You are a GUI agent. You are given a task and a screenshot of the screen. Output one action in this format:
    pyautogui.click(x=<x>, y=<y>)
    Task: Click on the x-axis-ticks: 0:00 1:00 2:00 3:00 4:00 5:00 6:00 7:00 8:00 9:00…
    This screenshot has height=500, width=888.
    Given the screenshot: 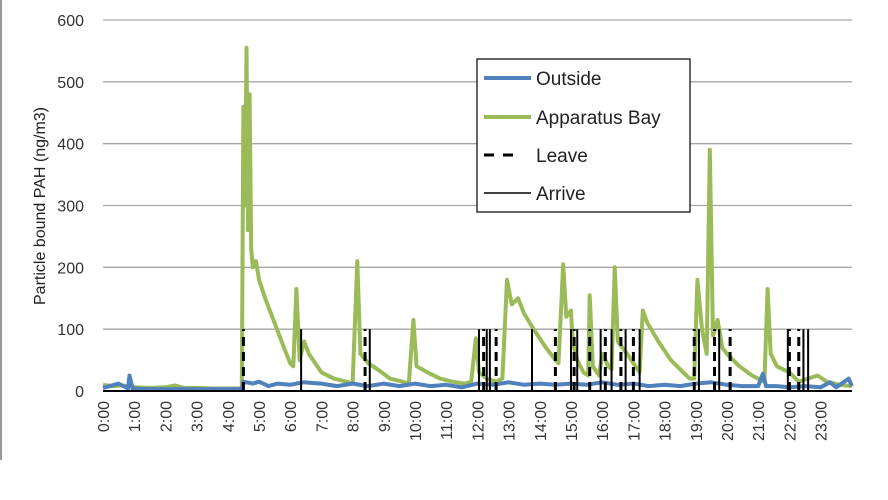 What is the action you would take?
    pyautogui.click(x=463, y=421)
    